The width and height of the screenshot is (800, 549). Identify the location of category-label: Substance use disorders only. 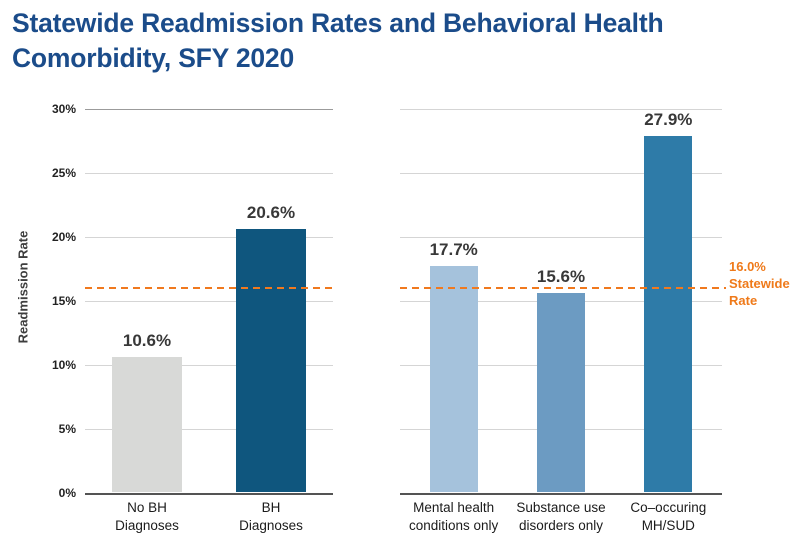
(560, 517).